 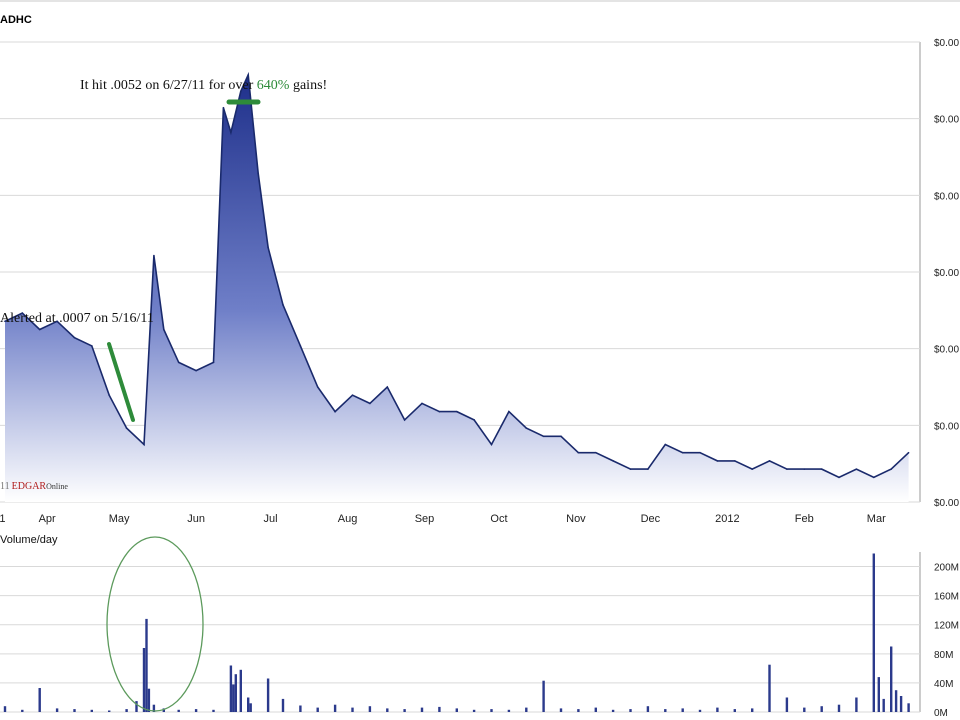 What do you see at coordinates (308, 85) in the screenshot?
I see `peak-annotation-suffix: gains!` at bounding box center [308, 85].